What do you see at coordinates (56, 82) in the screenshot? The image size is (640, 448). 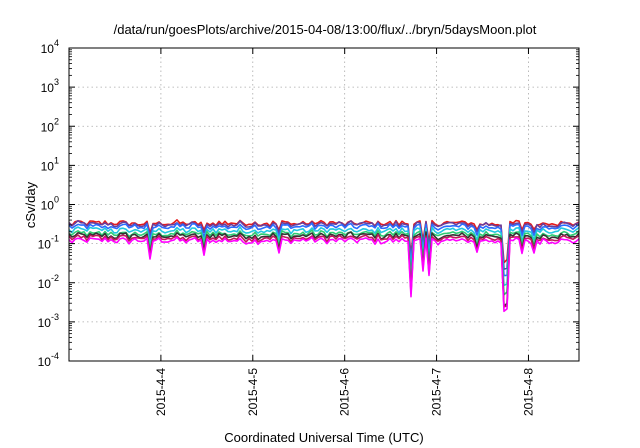 I see `y-tick-exponent: 3` at bounding box center [56, 82].